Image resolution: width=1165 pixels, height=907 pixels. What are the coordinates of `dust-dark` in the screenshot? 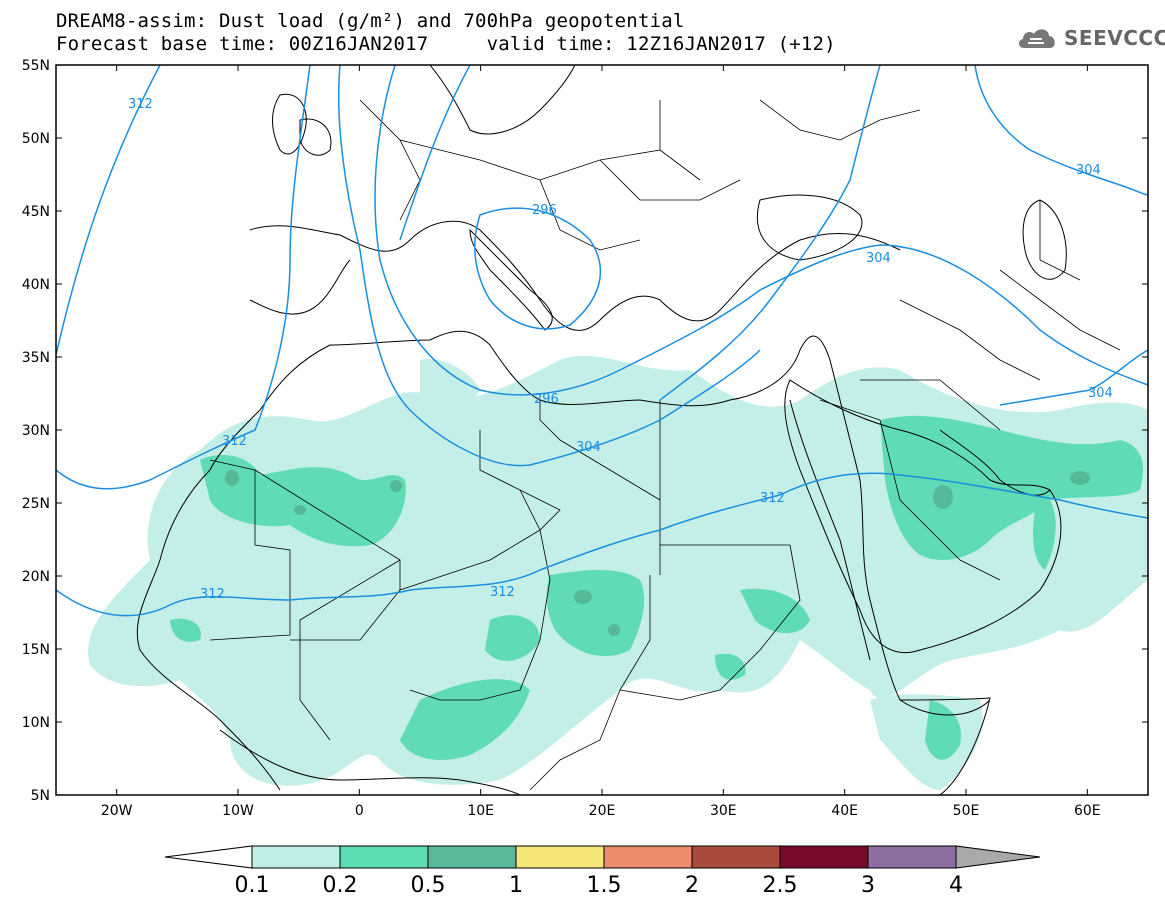 It's located at (657, 553).